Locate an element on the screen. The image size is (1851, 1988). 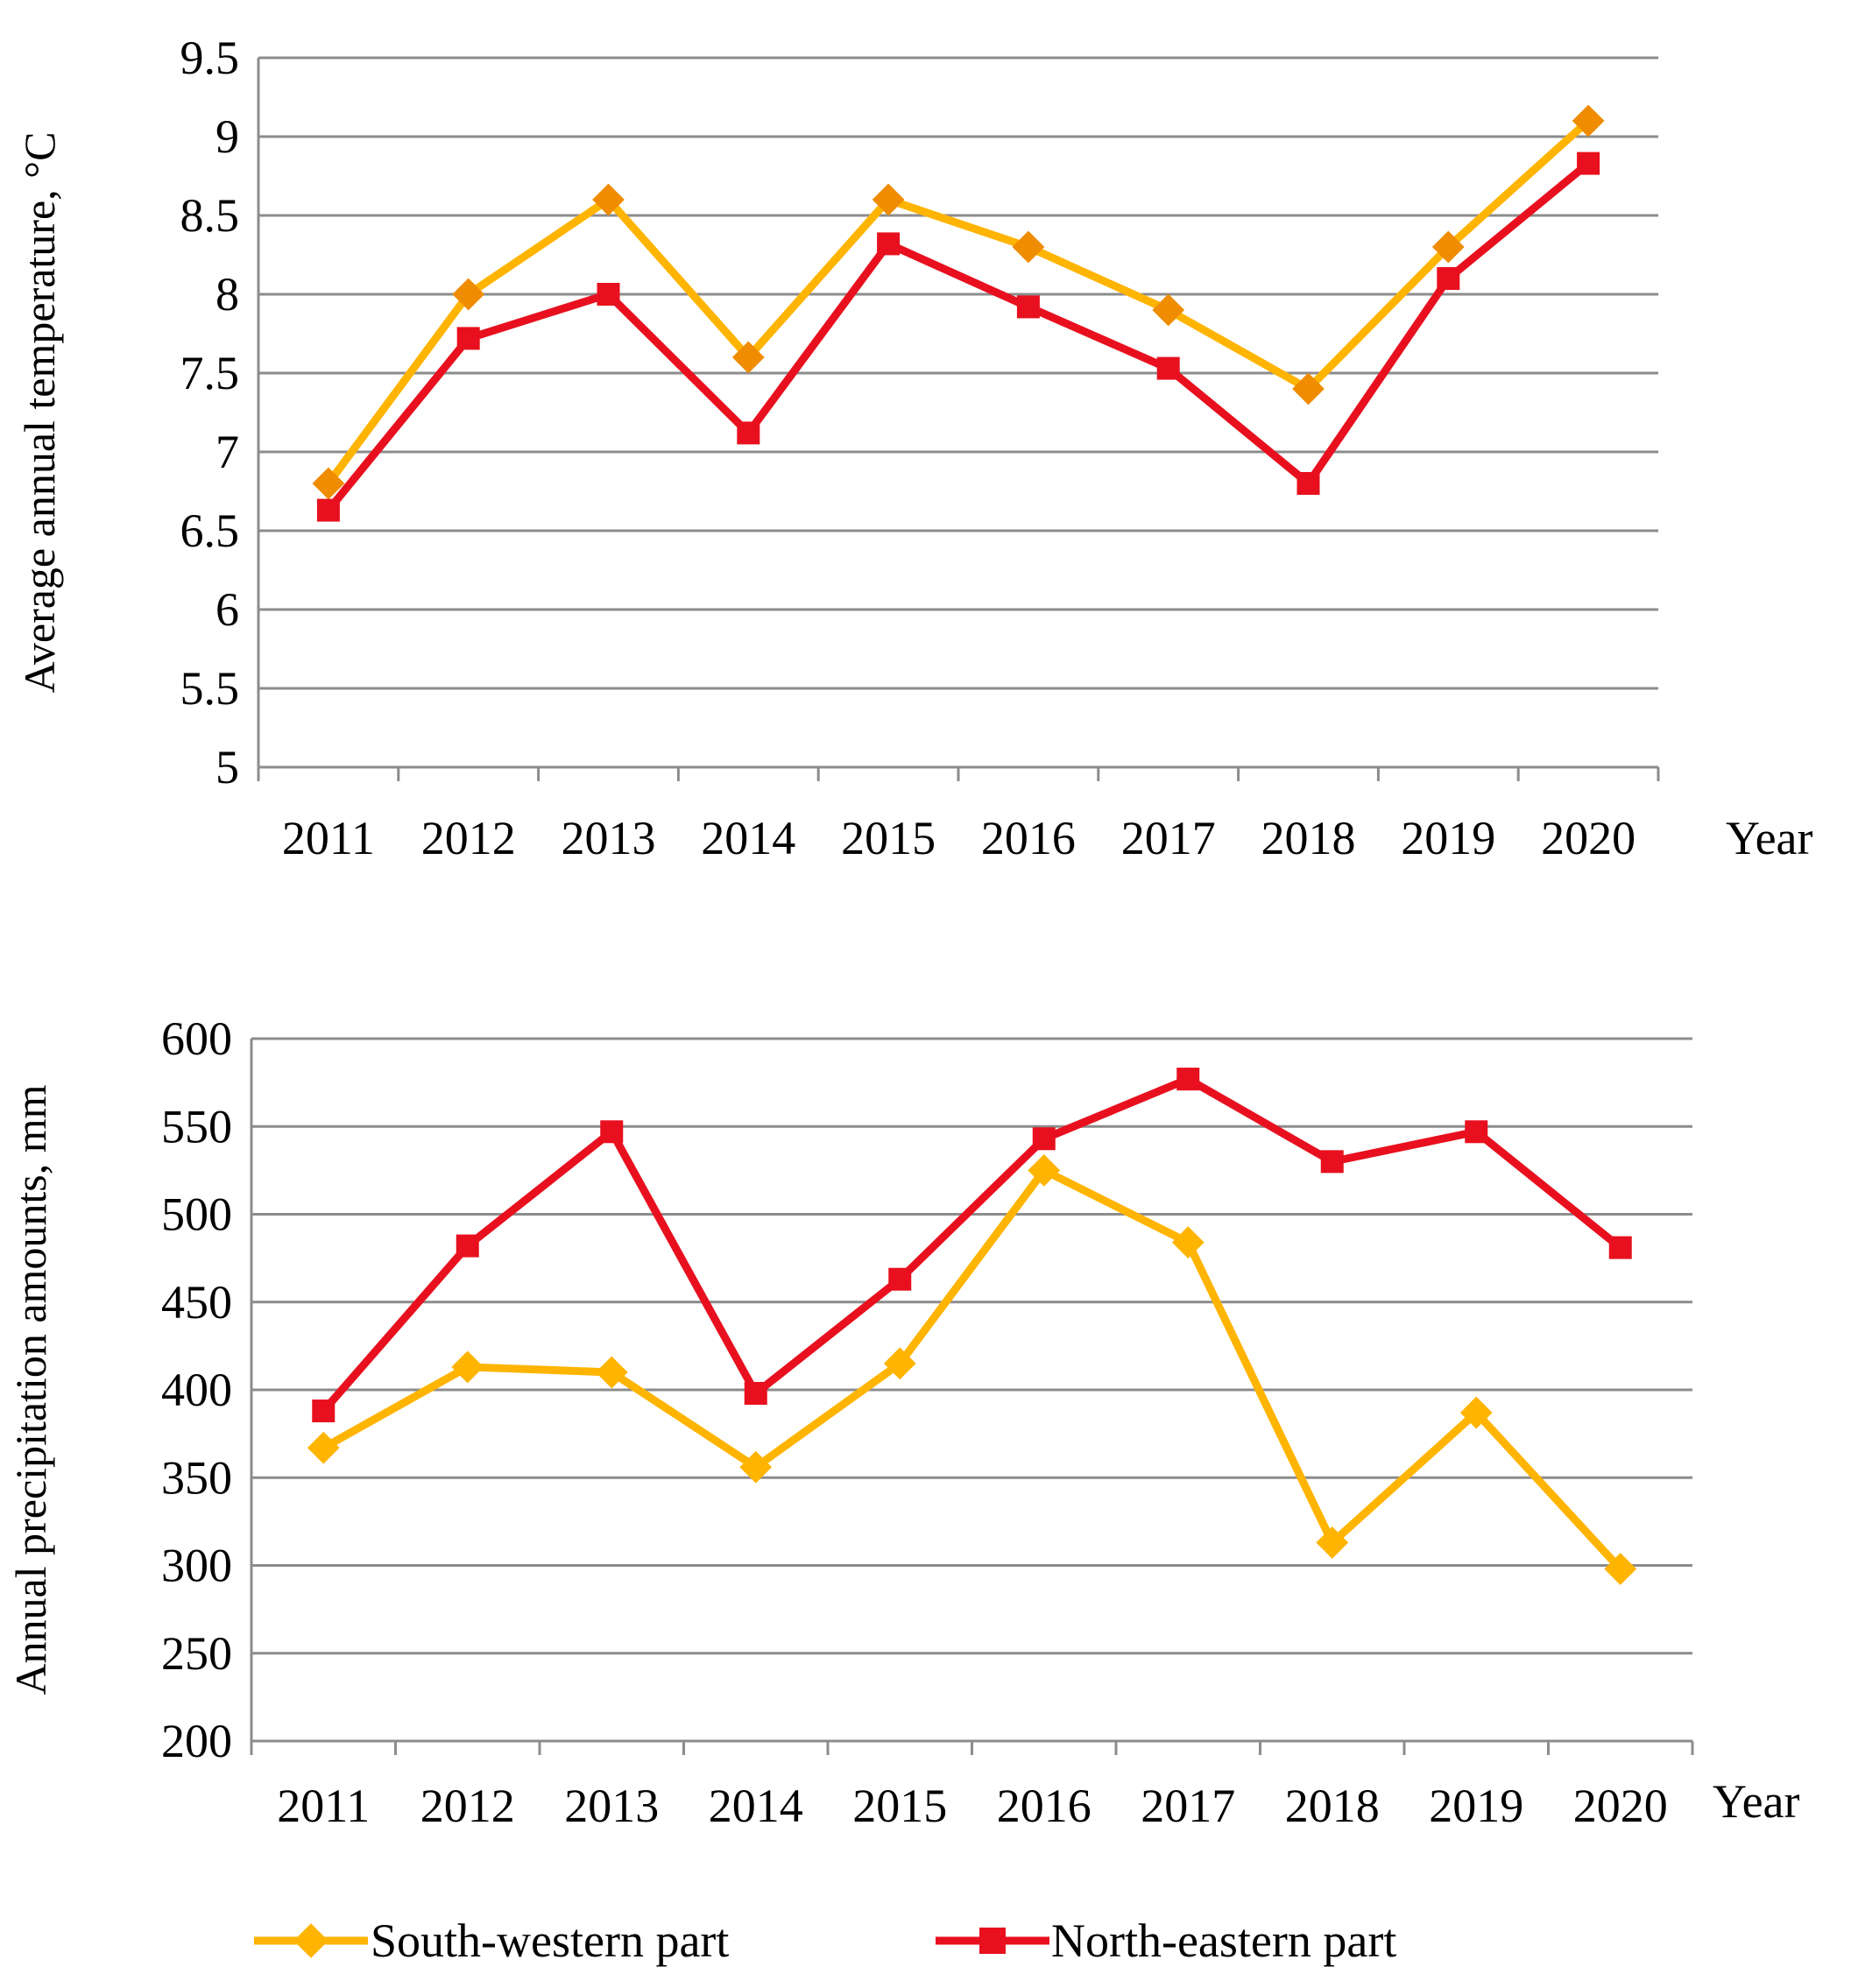
y-tick-label: 8.5 is located at coordinates (210, 215).